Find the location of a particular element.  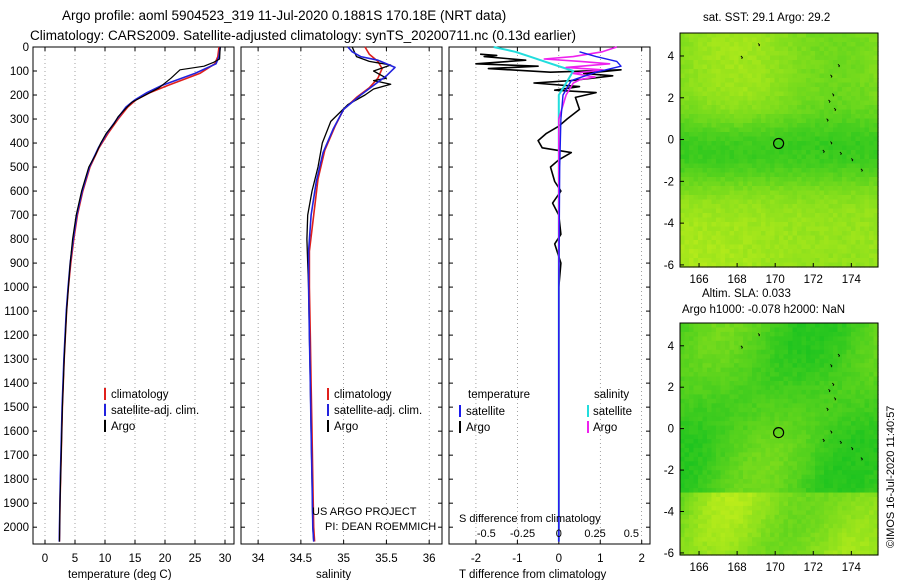

legend-salinity-header-text: salinity is located at coordinates (611, 395).